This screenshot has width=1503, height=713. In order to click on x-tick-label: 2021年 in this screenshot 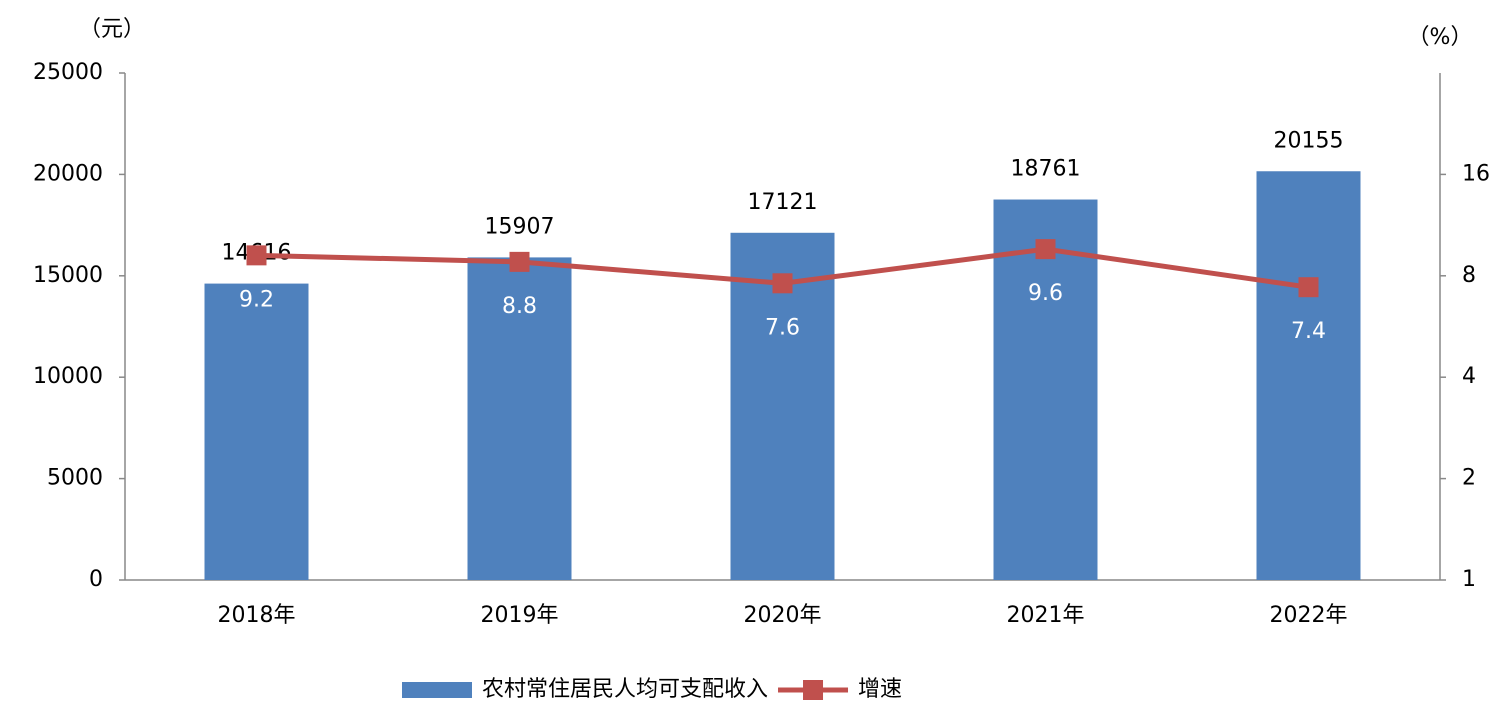, I will do `click(1046, 615)`.